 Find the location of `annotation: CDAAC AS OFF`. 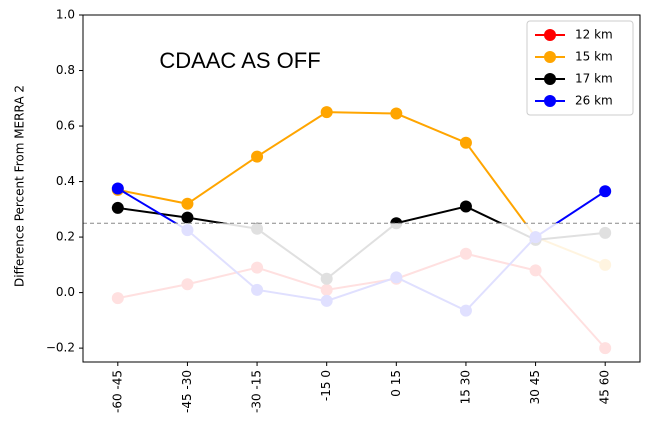

annotation: CDAAC AS OFF is located at coordinates (239, 60).